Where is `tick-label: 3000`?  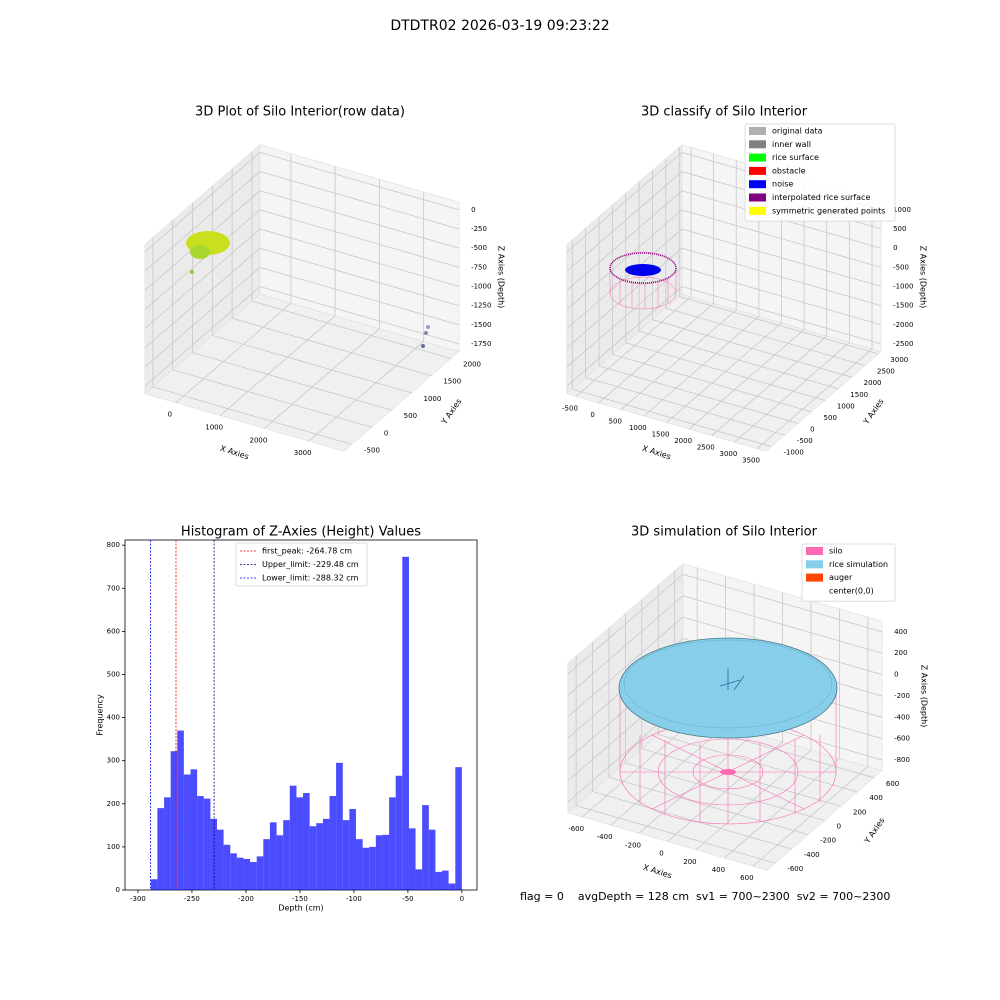 tick-label: 3000 is located at coordinates (303, 453).